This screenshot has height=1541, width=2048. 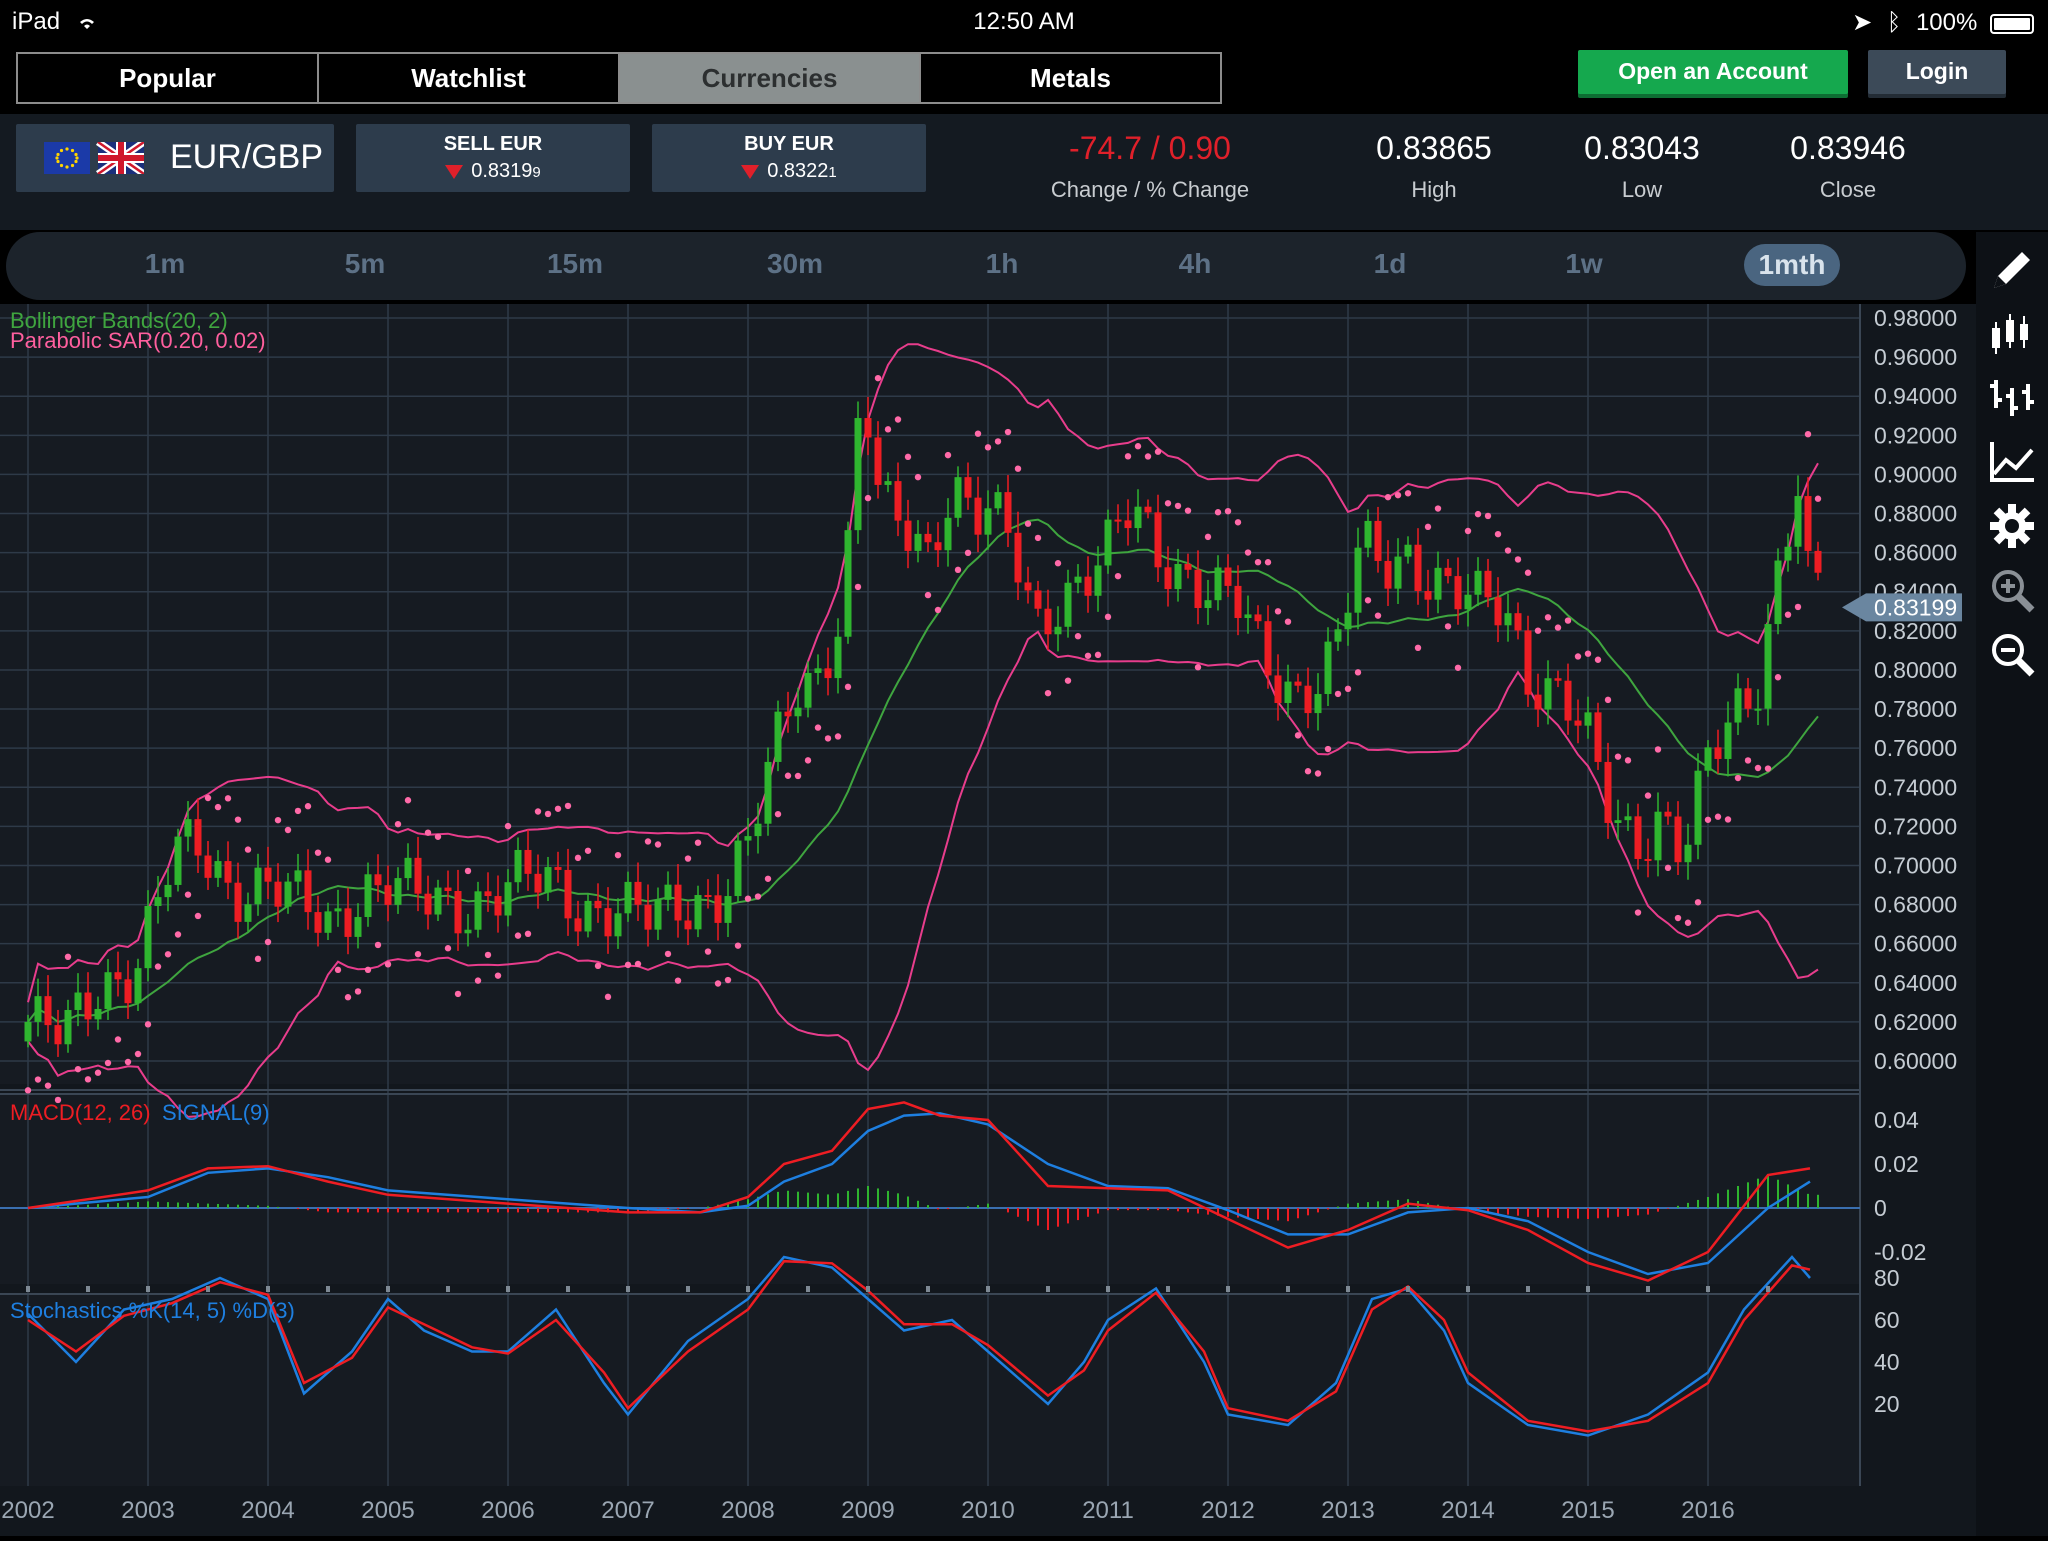 What do you see at coordinates (2012, 398) in the screenshot?
I see `ohlc-bars-icon` at bounding box center [2012, 398].